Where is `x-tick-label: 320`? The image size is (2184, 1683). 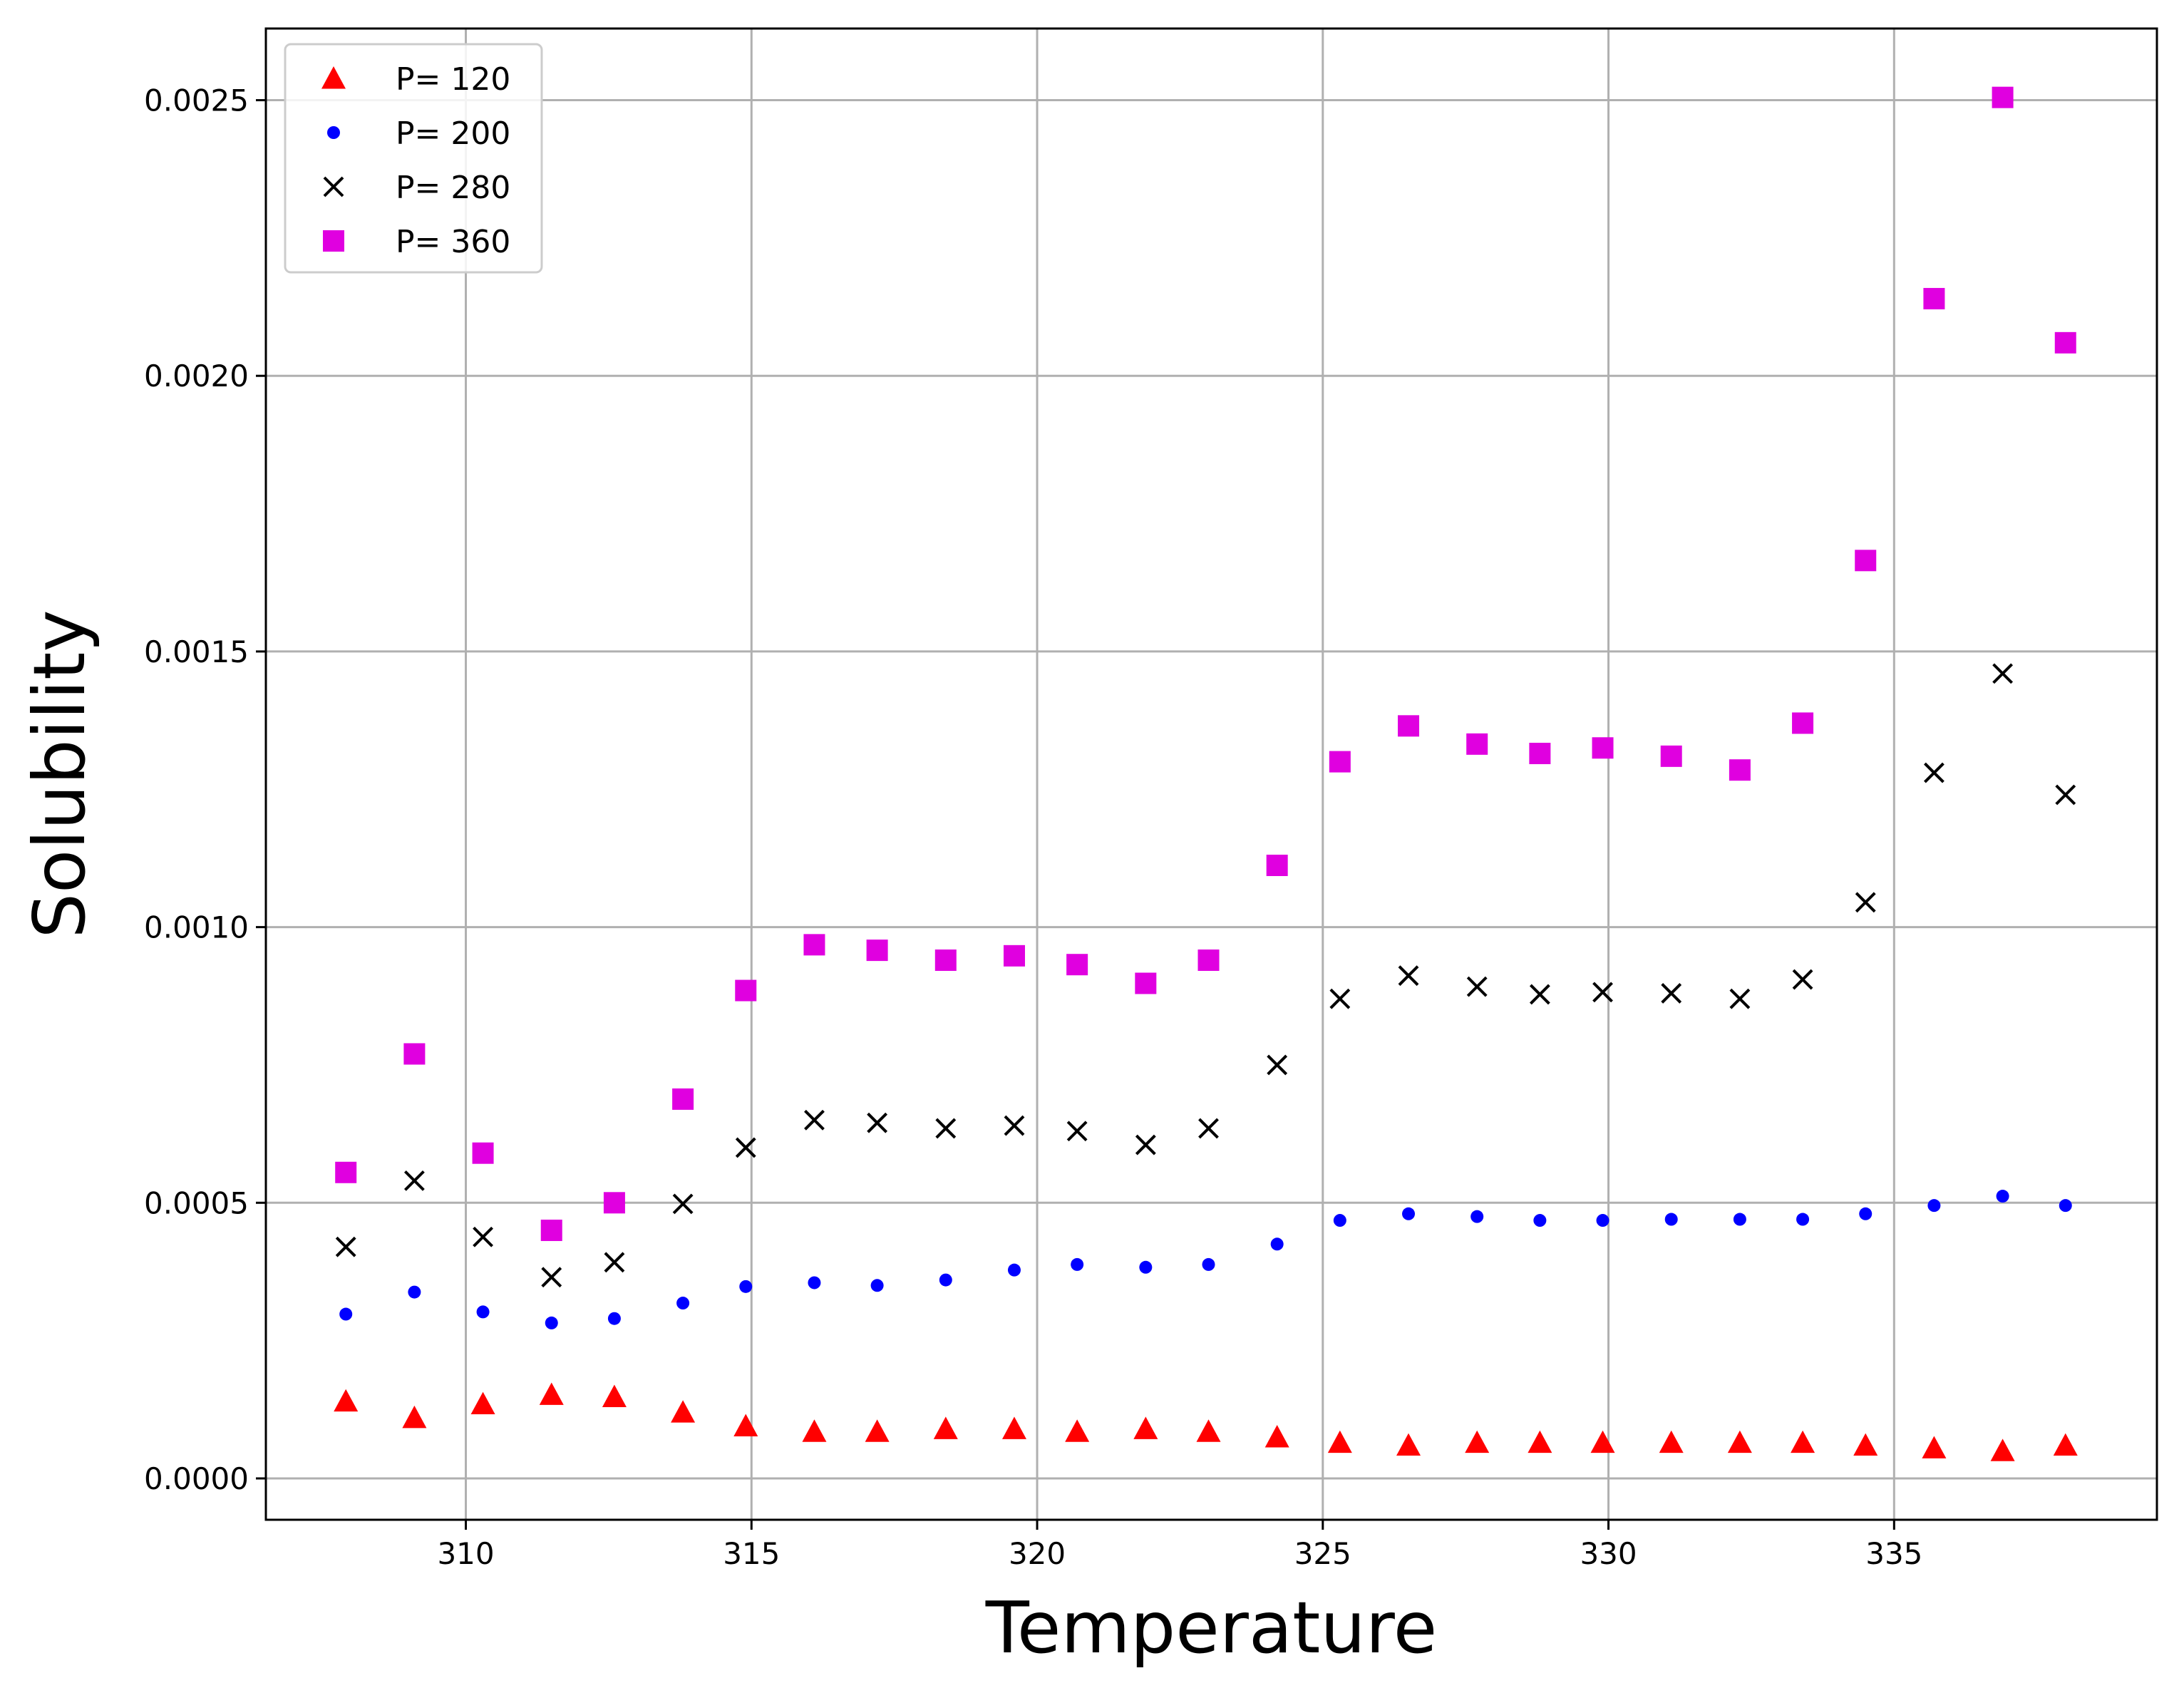
x-tick-label: 320 is located at coordinates (1037, 1554).